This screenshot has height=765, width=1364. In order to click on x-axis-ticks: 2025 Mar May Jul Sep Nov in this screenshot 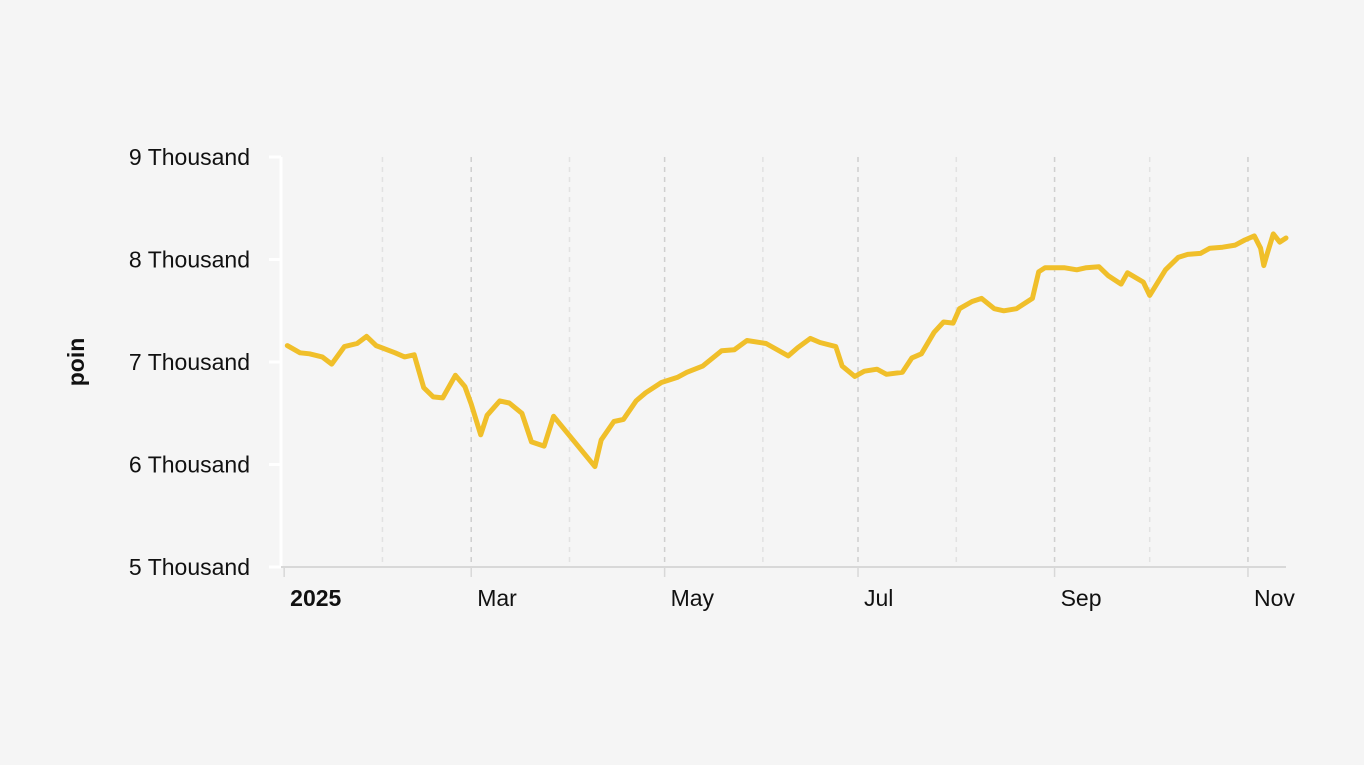, I will do `click(789, 589)`.